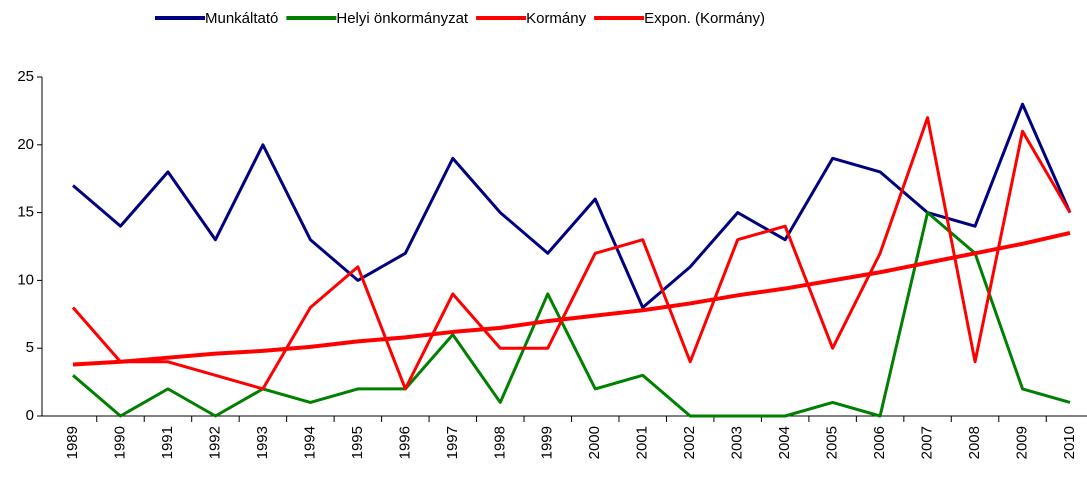 The width and height of the screenshot is (1087, 484). What do you see at coordinates (452, 442) in the screenshot?
I see `x-tick-label: 1997` at bounding box center [452, 442].